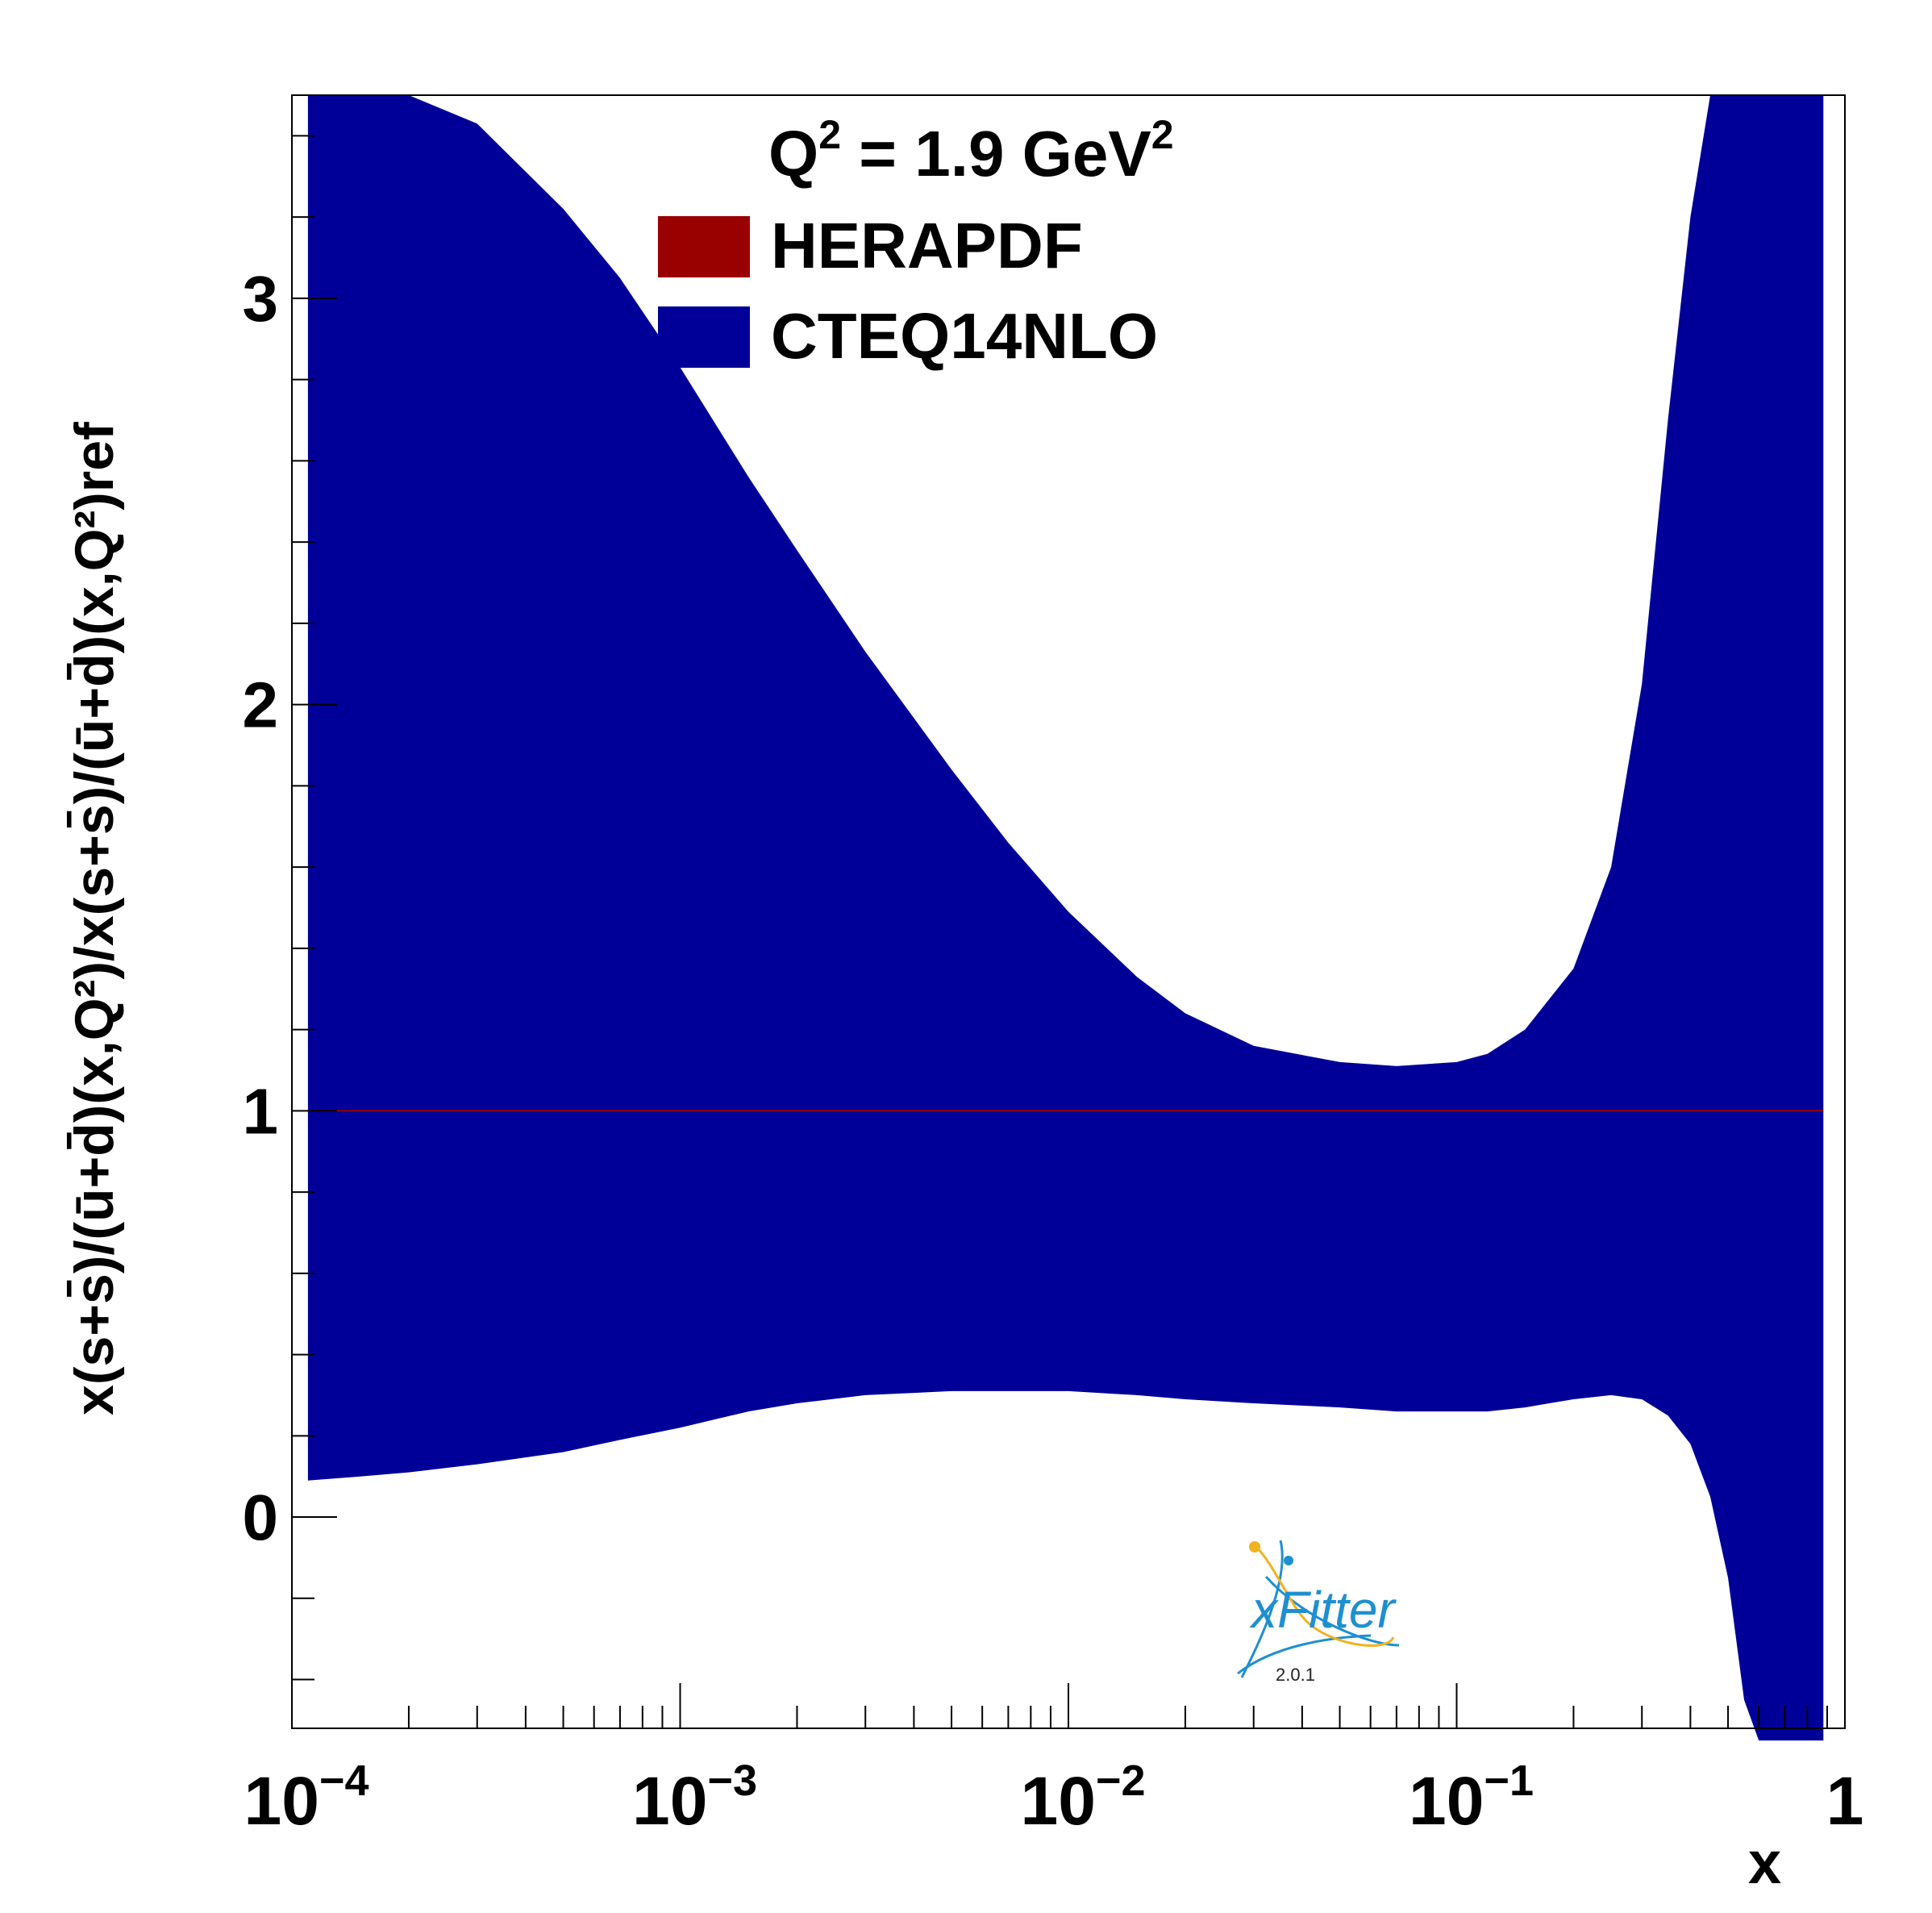 This screenshot has height=1913, width=1932. I want to click on x-tick-label: 1, so click(1845, 1801).